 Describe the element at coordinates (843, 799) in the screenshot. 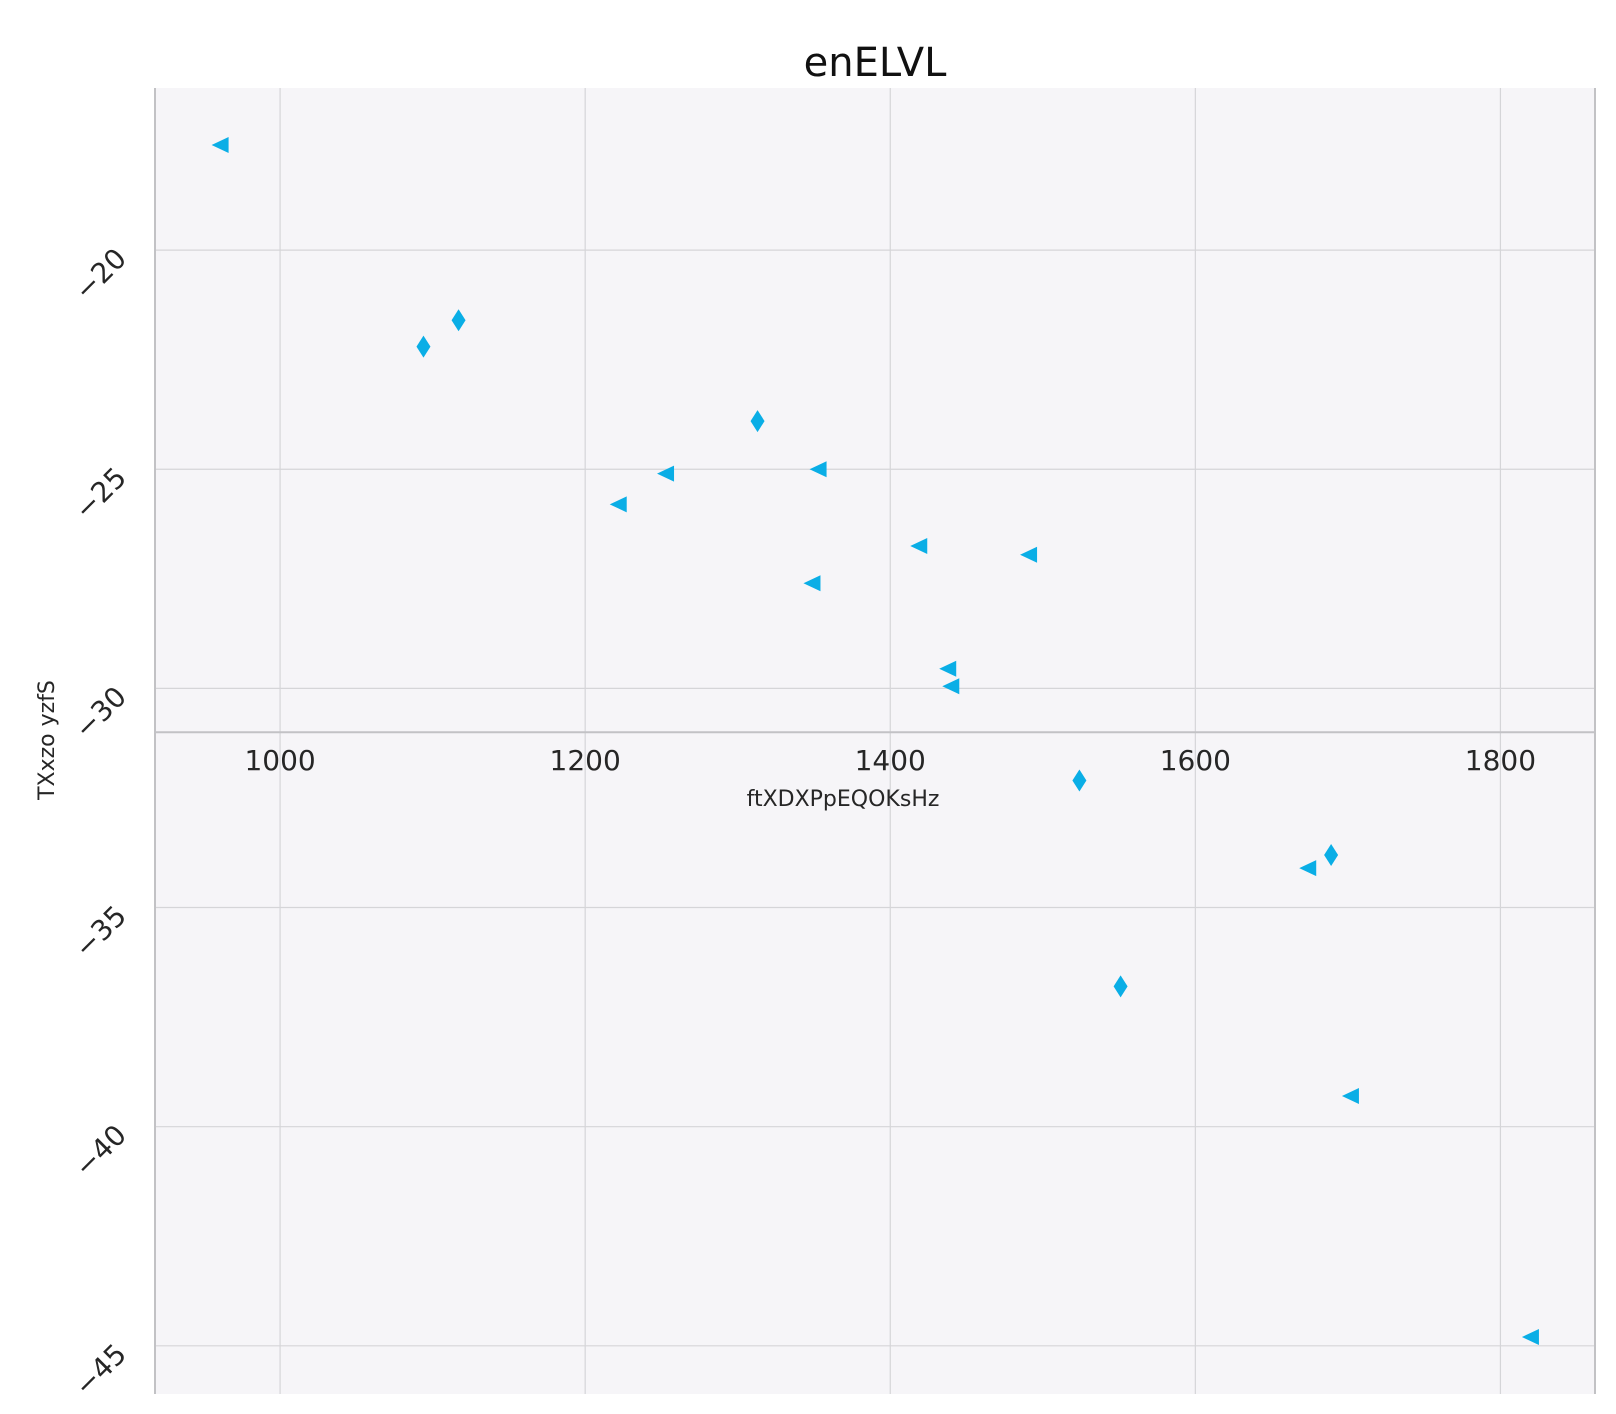

I see `x-axis-label: ftXDXPpEQOKsHz` at that location.